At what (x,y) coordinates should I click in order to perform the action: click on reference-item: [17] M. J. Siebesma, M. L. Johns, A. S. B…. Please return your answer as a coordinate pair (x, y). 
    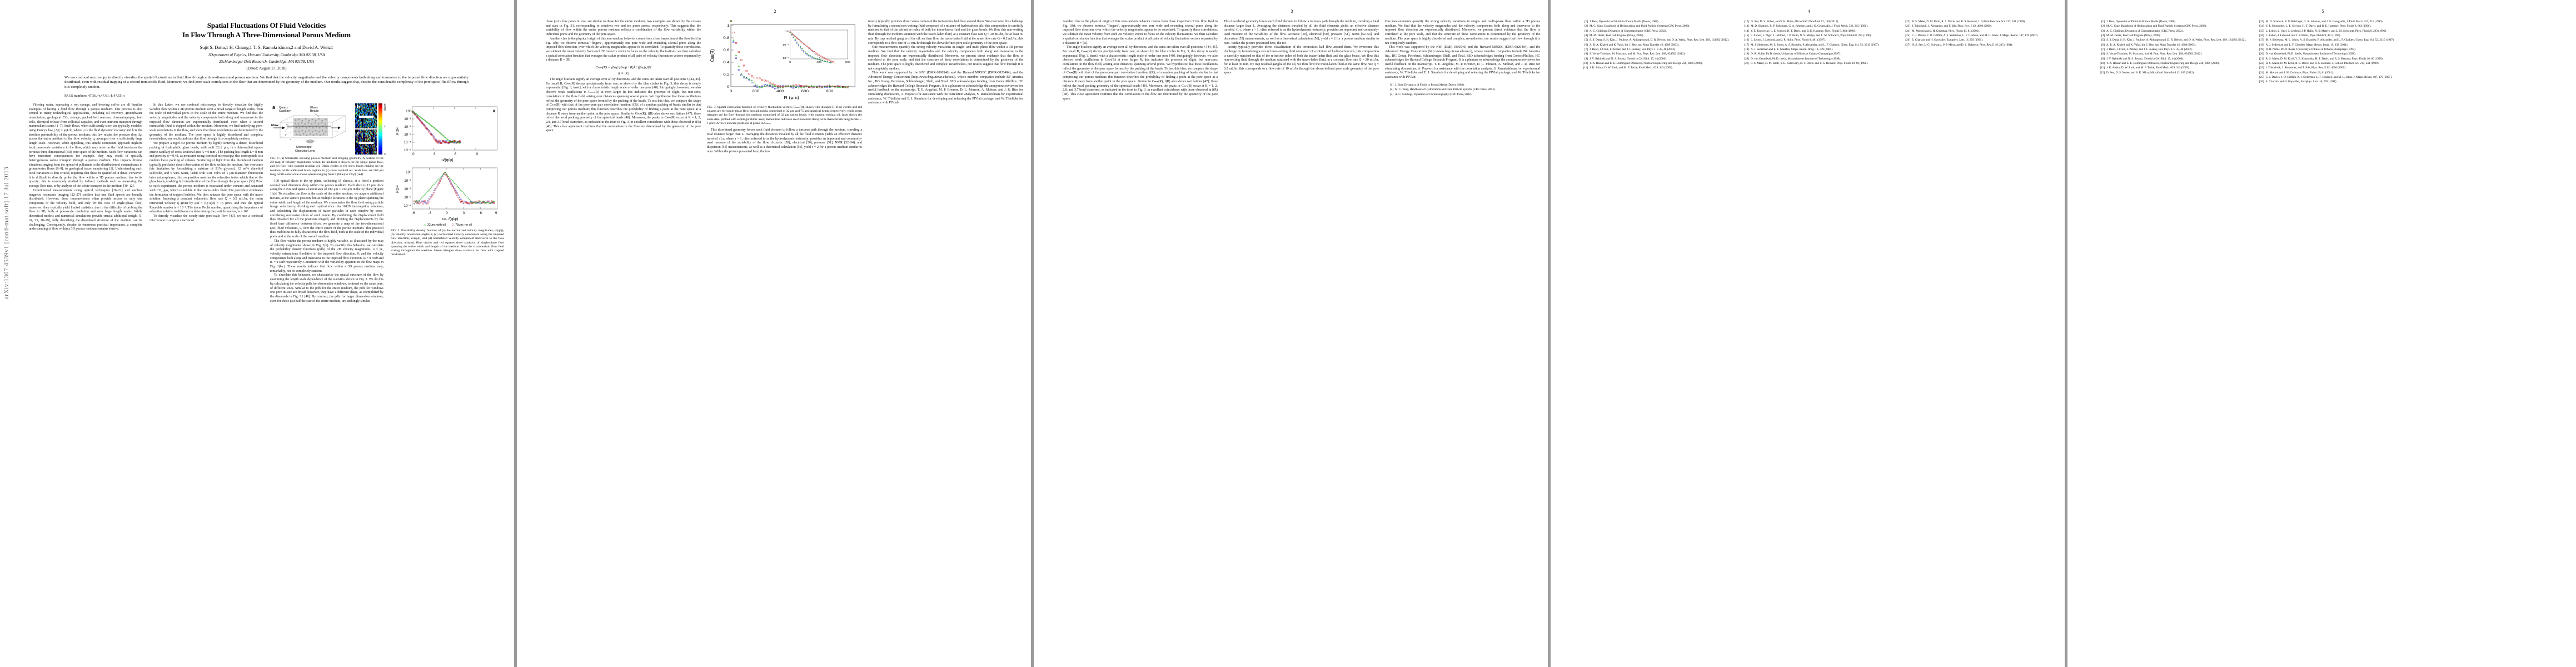
    Looking at the image, I should click on (2327, 40).